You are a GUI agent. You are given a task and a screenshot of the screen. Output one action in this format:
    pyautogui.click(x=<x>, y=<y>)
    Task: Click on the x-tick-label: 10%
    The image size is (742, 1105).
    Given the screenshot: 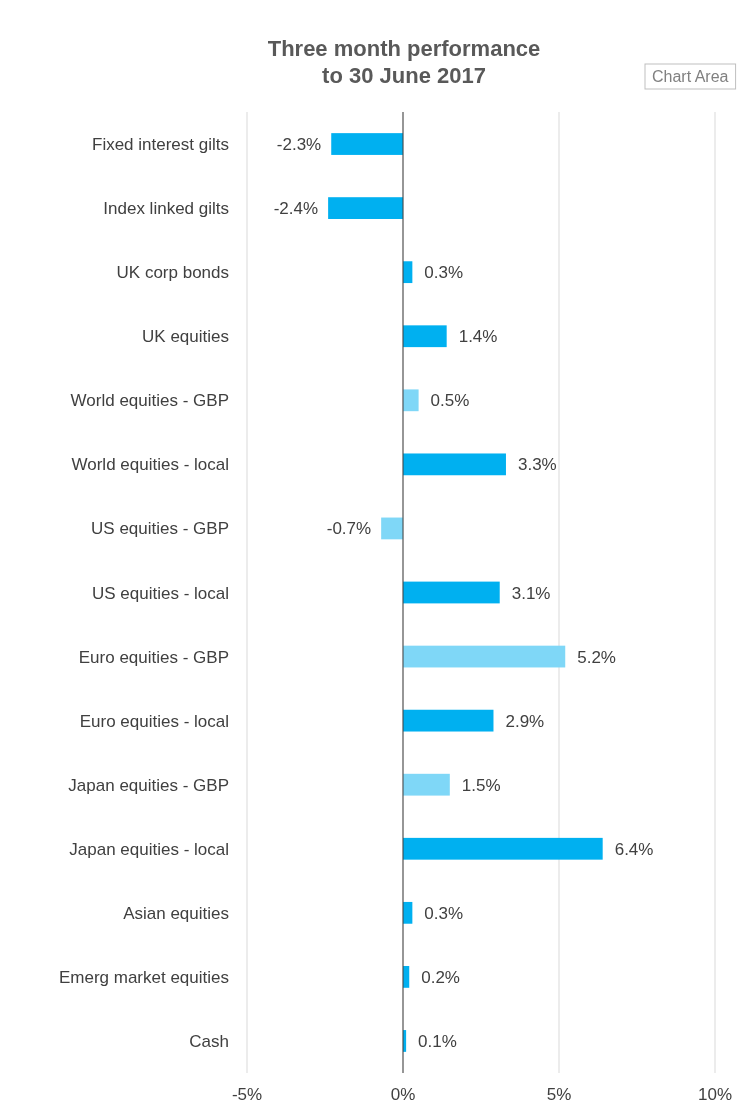 What is the action you would take?
    pyautogui.click(x=715, y=1094)
    